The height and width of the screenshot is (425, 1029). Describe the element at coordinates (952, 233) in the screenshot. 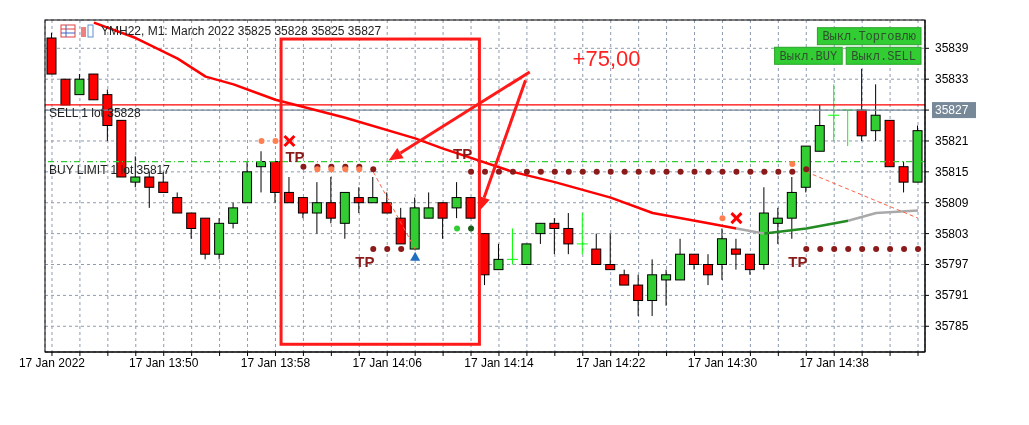

I see `y-tick-label: 35803` at that location.